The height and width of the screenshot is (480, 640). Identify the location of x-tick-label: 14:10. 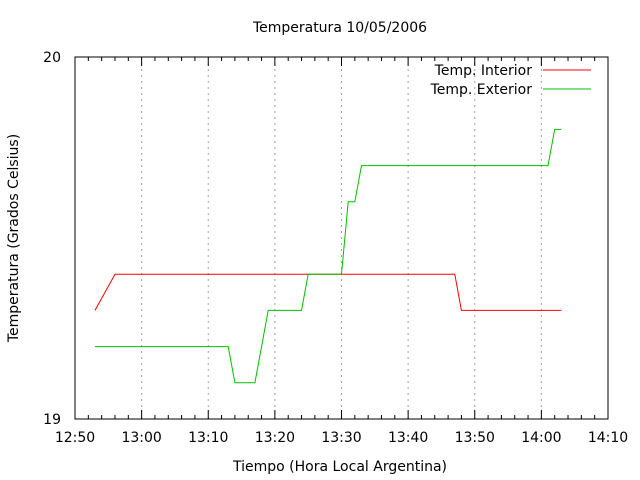
(608, 438).